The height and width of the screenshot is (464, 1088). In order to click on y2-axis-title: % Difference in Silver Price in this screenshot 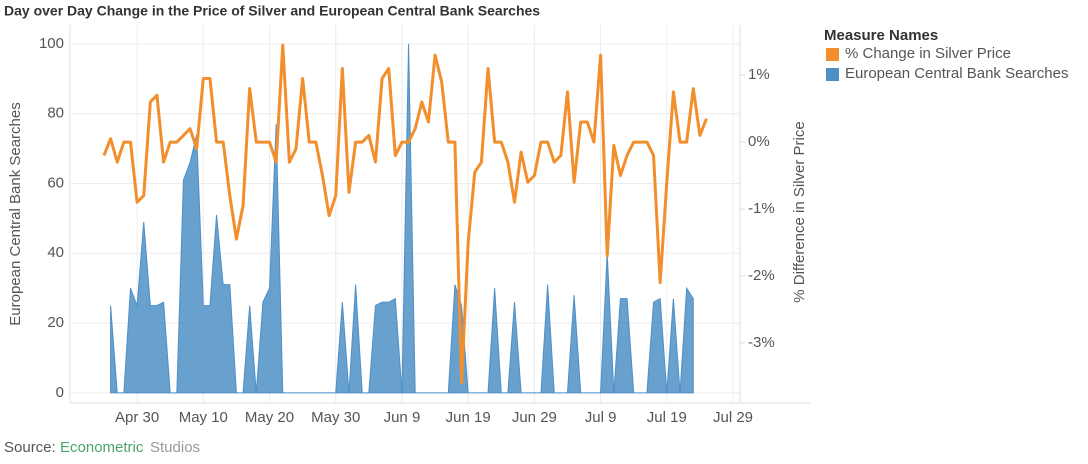, I will do `click(799, 211)`.